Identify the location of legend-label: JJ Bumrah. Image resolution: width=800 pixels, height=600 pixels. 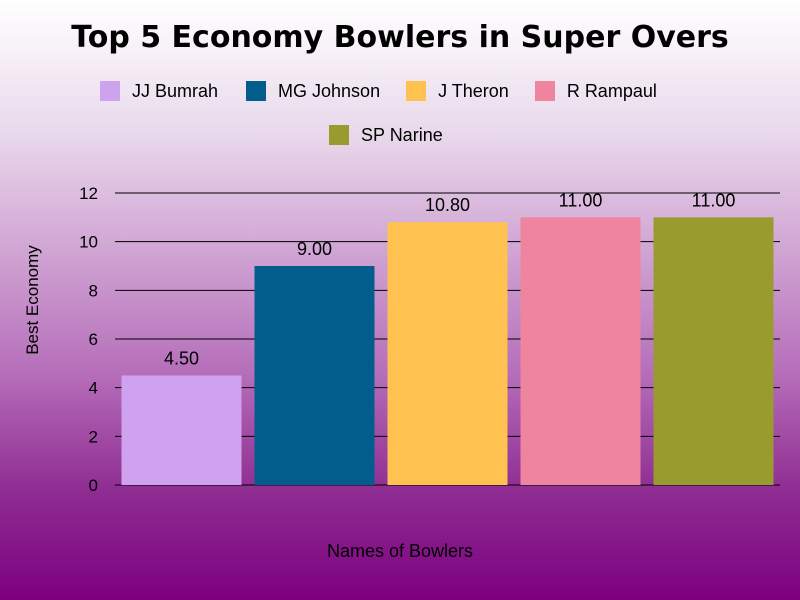
(175, 90).